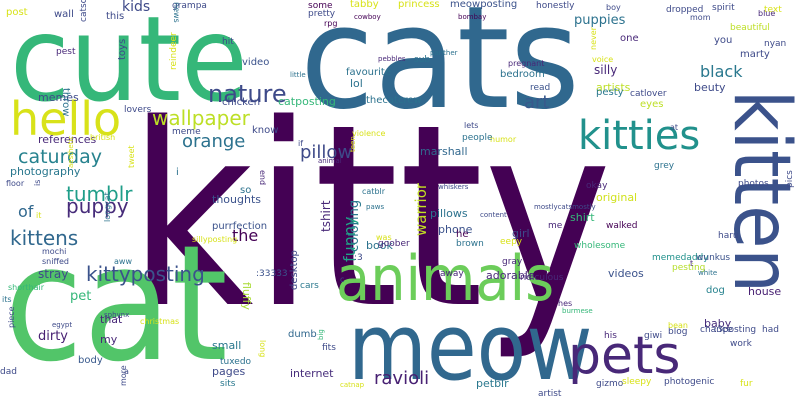  I want to click on cloud-word: big, so click(321, 334).